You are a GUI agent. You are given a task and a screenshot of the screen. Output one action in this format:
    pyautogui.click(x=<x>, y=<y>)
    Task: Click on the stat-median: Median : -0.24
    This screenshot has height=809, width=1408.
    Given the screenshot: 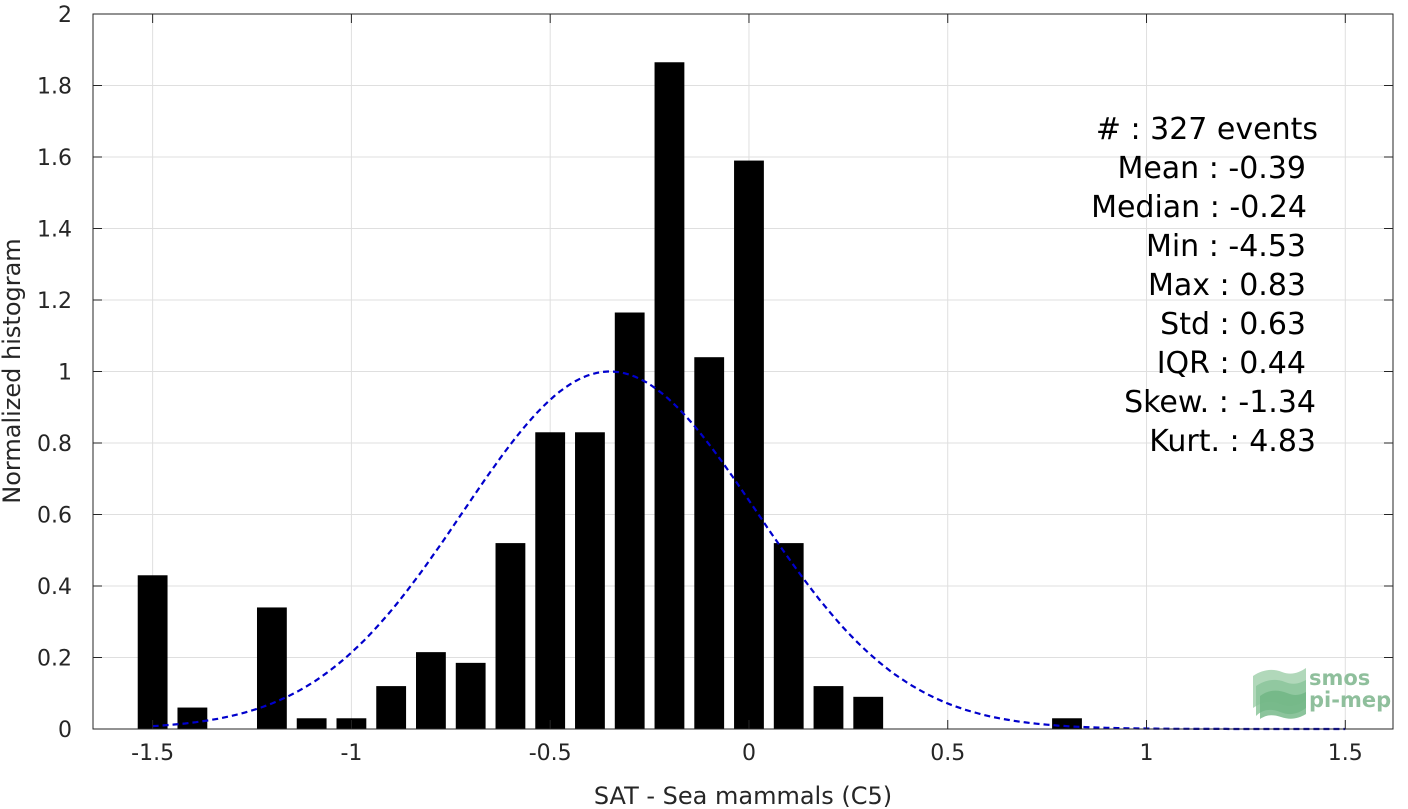 What is the action you would take?
    pyautogui.click(x=1199, y=207)
    